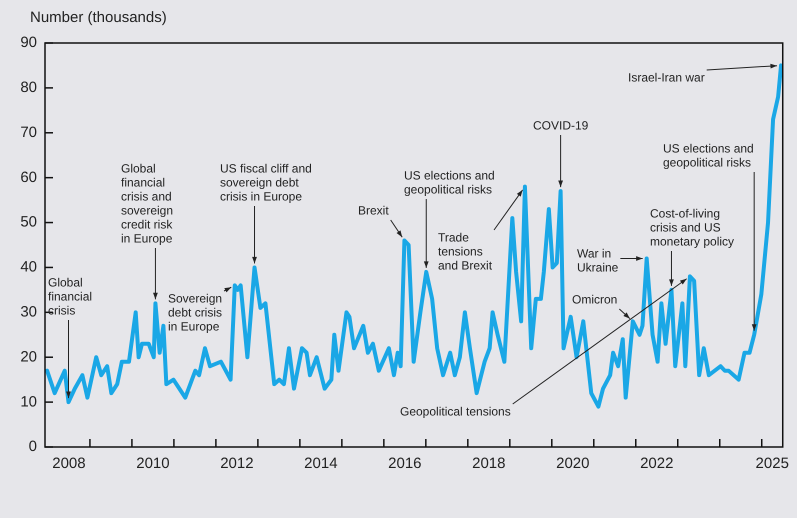 Image resolution: width=797 pixels, height=518 pixels. I want to click on annotation: Global financial crisis and sovereign credit risk in Europe, so click(147, 203).